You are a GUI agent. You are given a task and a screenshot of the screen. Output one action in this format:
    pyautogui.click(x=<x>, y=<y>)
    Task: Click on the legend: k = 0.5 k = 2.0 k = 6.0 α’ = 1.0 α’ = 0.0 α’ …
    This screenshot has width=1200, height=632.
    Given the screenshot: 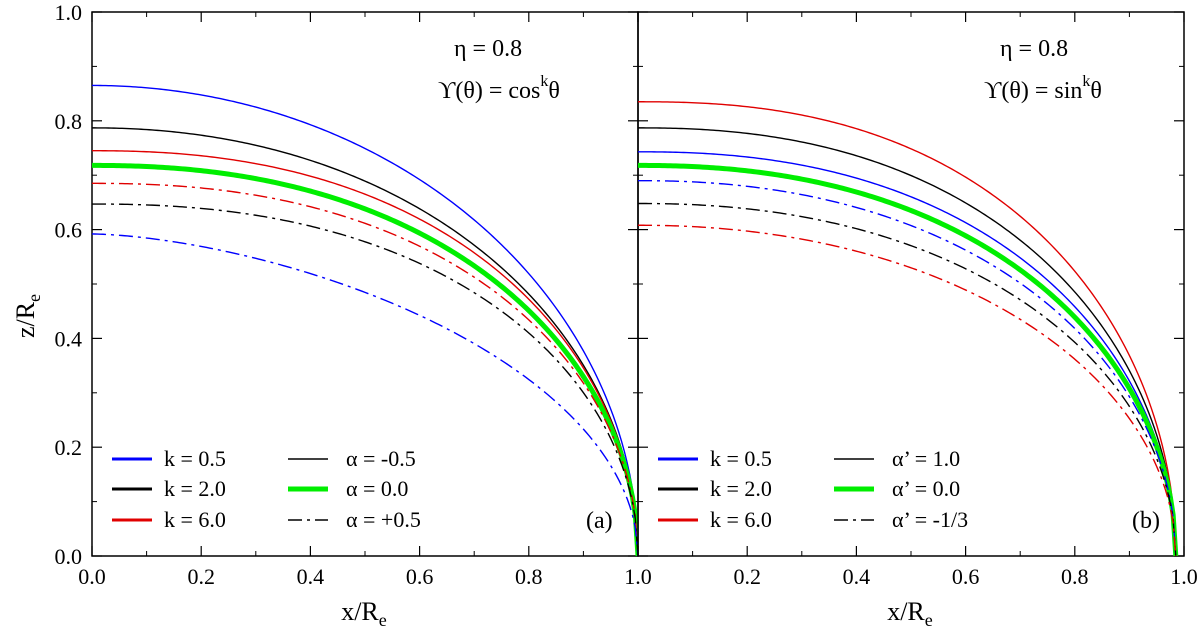 What is the action you would take?
    pyautogui.click(x=813, y=489)
    